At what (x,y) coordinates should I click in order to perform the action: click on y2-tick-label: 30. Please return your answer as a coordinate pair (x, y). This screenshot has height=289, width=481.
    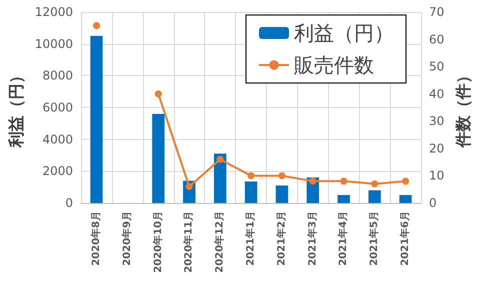
    Looking at the image, I should click on (436, 121).